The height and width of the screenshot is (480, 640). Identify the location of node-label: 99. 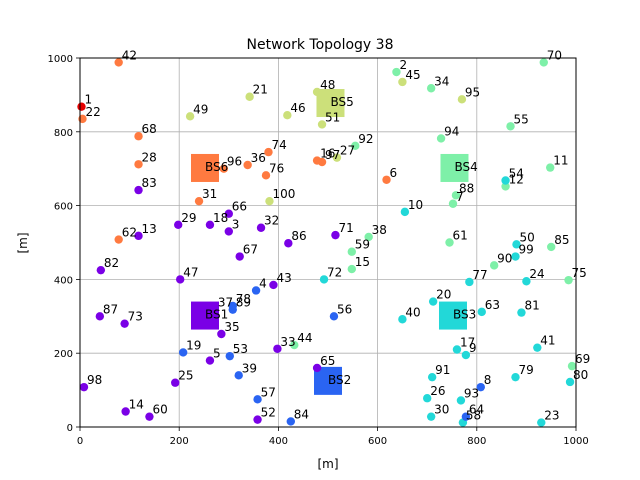
(525, 250).